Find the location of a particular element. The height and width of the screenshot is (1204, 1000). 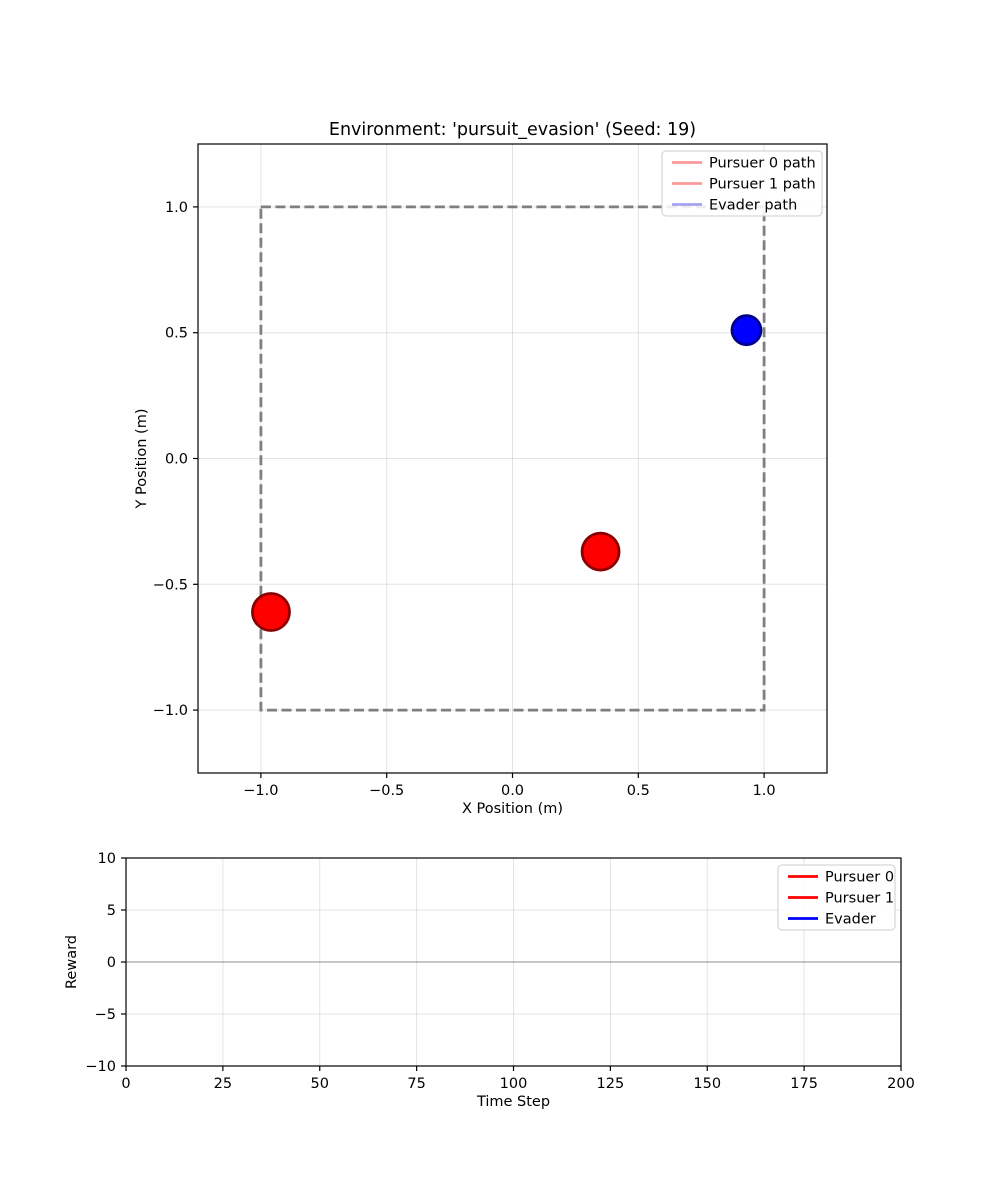

environment-xaxis-label: X Position (m) is located at coordinates (512, 809).